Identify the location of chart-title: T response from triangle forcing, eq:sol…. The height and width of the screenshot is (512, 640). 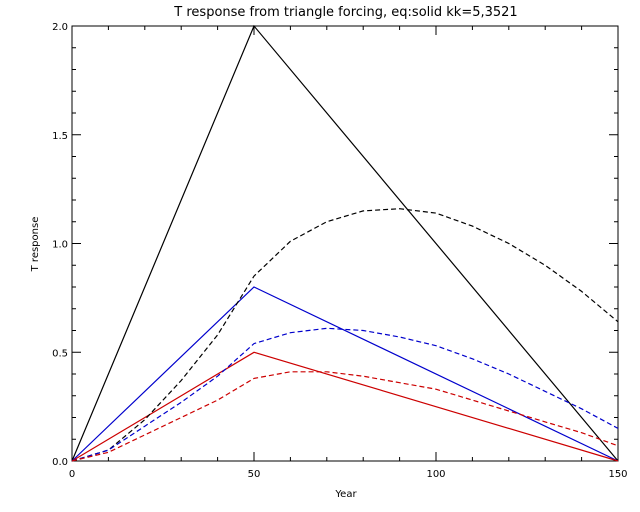
(345, 12).